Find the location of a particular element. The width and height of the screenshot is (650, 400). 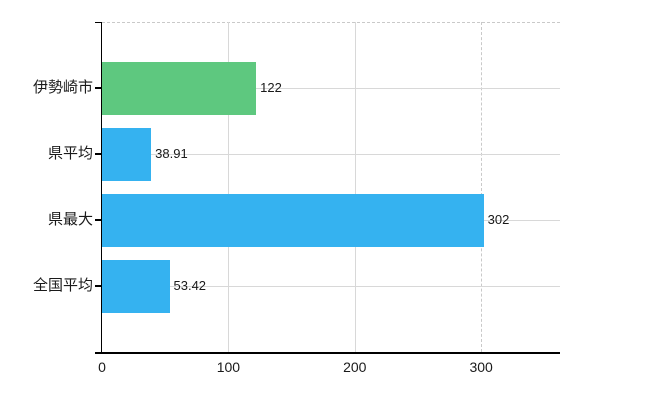

y-axis-top-tick is located at coordinates (98, 22).